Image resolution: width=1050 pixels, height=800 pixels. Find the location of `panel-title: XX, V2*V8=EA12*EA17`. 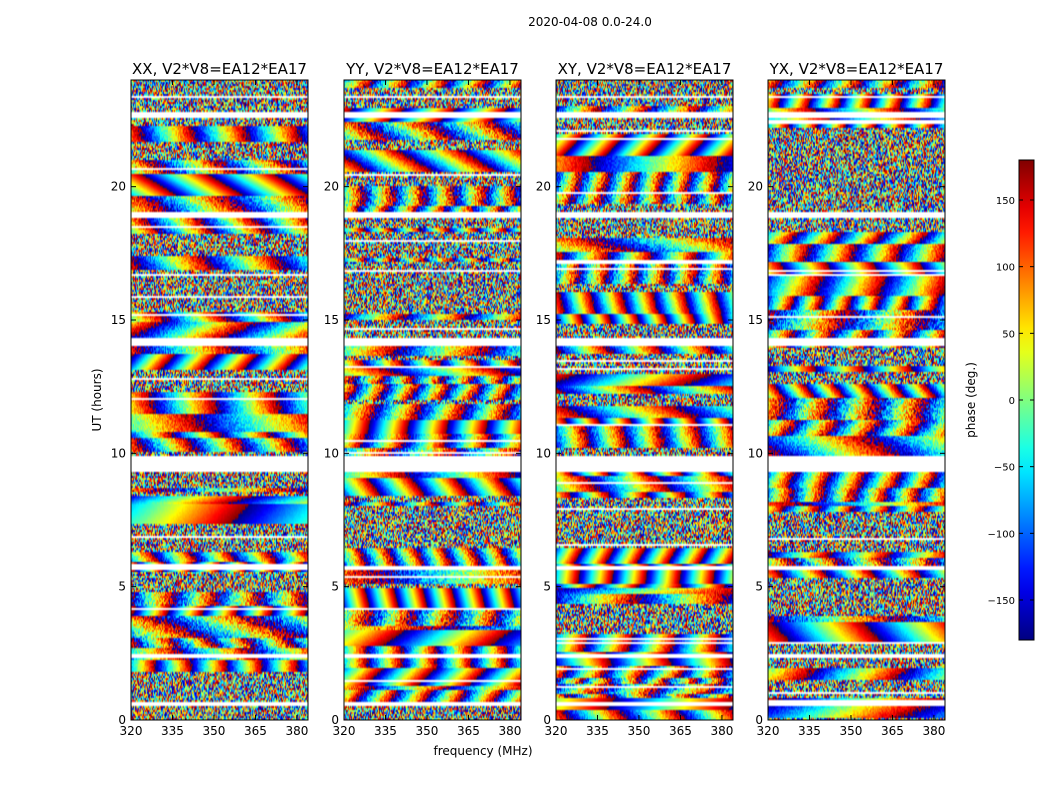

panel-title: XX, V2*V8=EA12*EA17 is located at coordinates (219, 69).